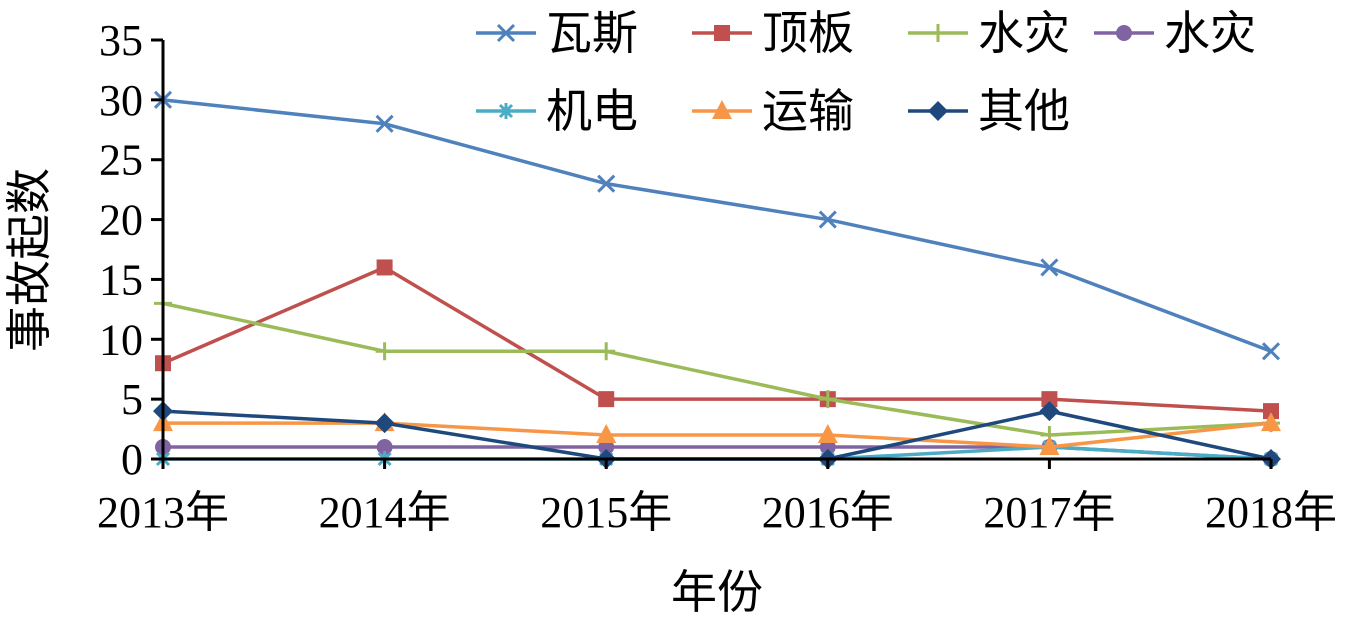  Describe the element at coordinates (121, 100) in the screenshot. I see `y-tick-label: 30` at that location.